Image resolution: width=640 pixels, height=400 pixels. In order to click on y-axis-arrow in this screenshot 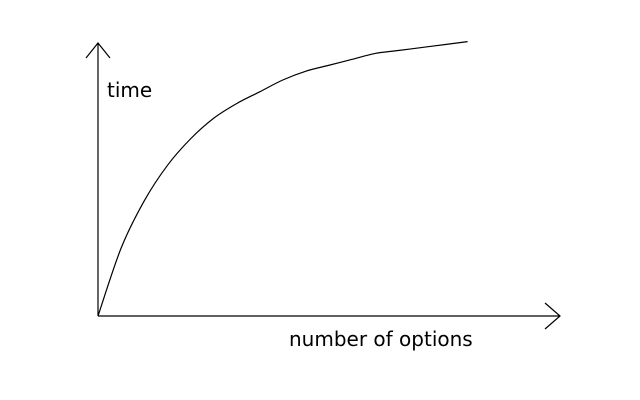, I will do `click(98, 50)`.